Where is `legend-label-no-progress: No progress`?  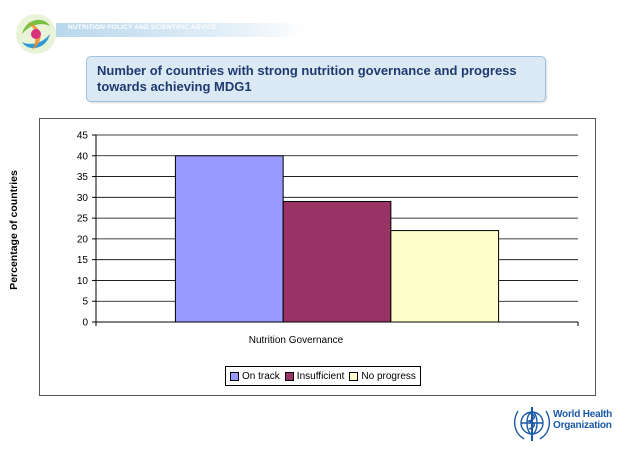 legend-label-no-progress: No progress is located at coordinates (388, 376).